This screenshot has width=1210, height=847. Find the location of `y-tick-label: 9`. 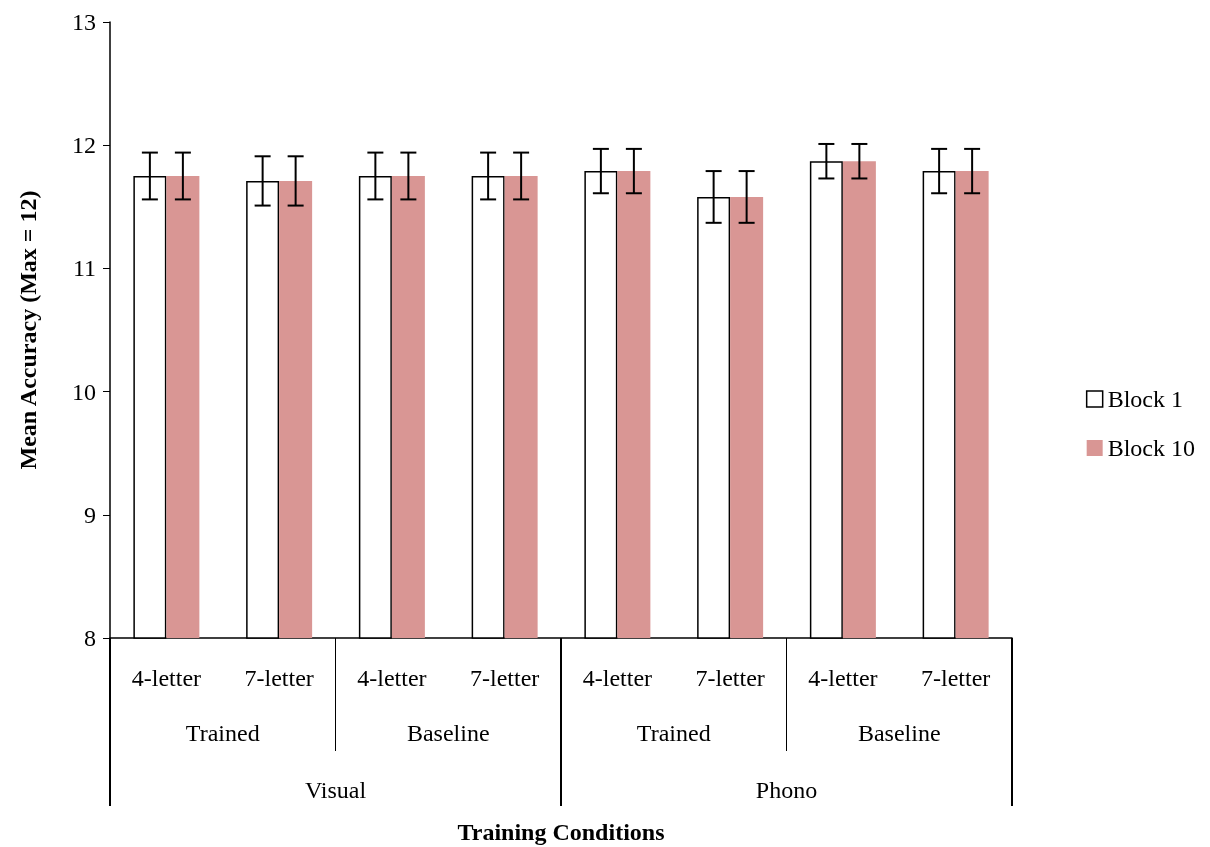

y-tick-label: 9 is located at coordinates (90, 514).